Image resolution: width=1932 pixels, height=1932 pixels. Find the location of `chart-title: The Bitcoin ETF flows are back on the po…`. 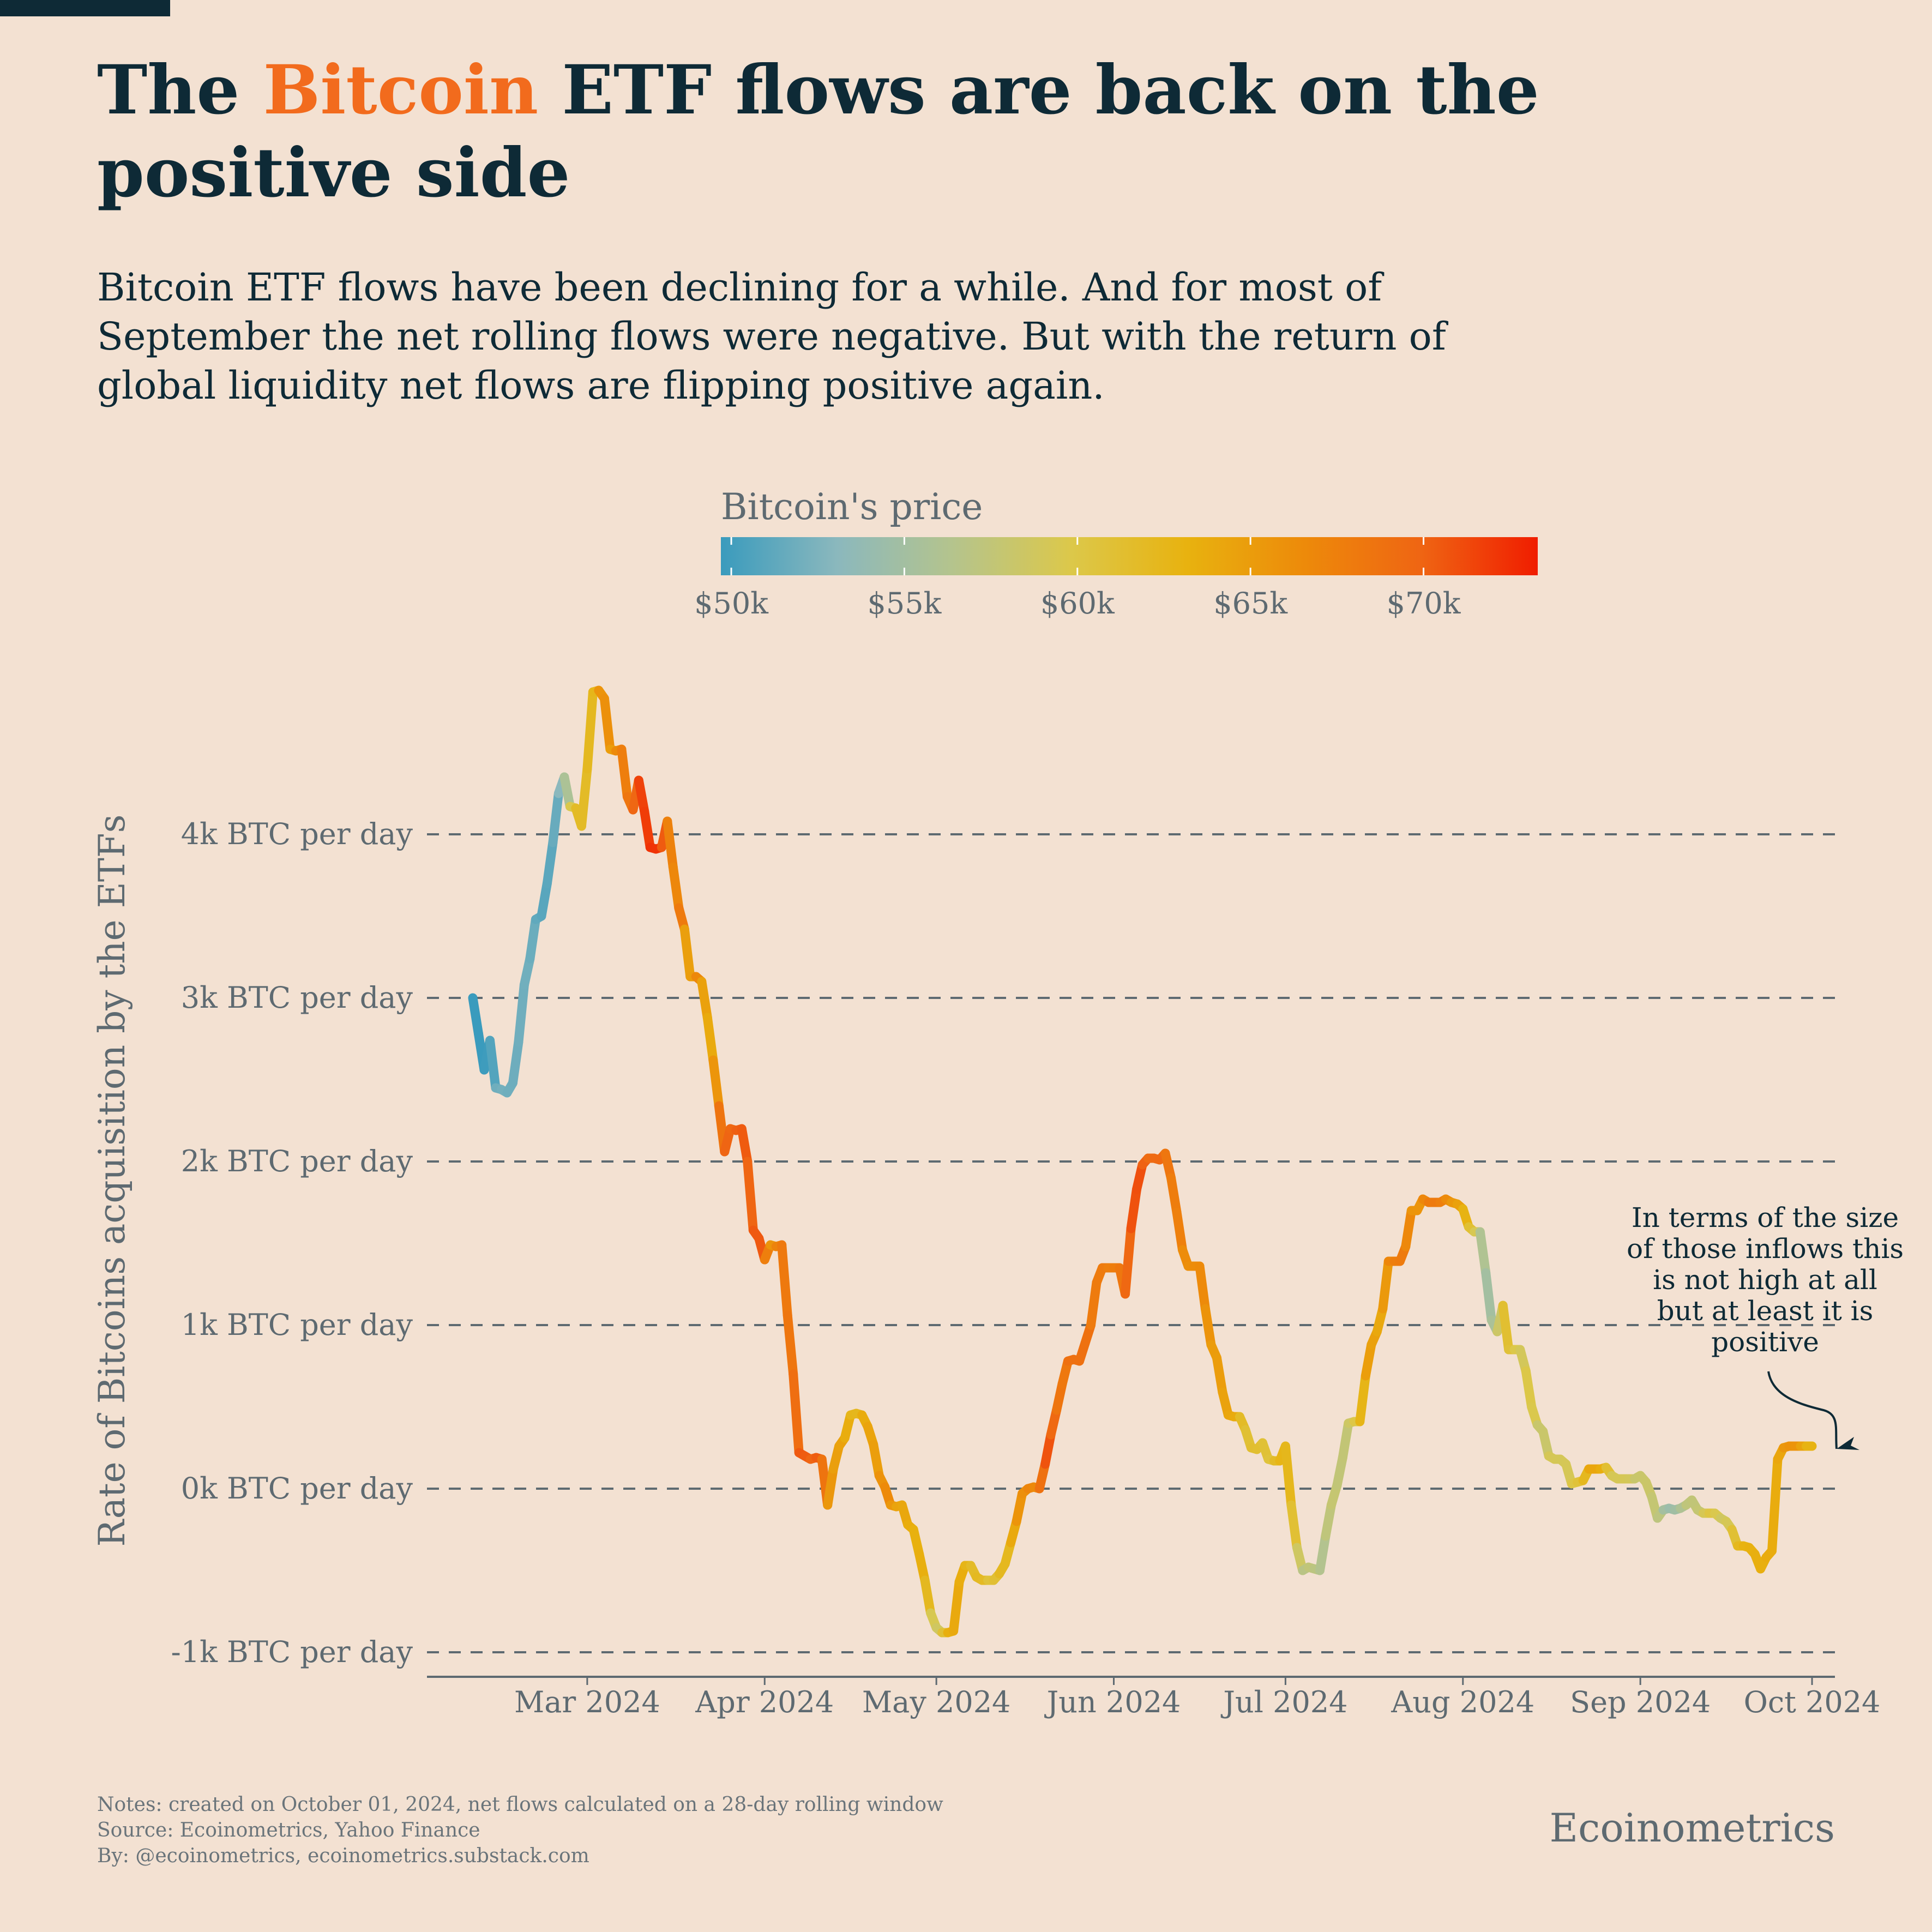

chart-title: The Bitcoin ETF flows are back on the po… is located at coordinates (915, 132).